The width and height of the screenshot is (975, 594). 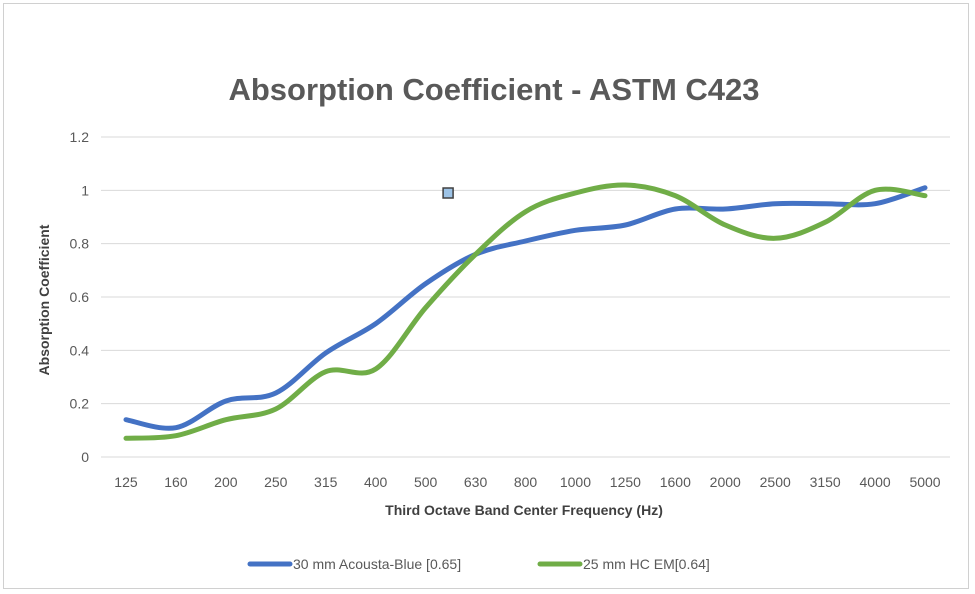 What do you see at coordinates (85, 190) in the screenshot?
I see `y-tick-label: 1` at bounding box center [85, 190].